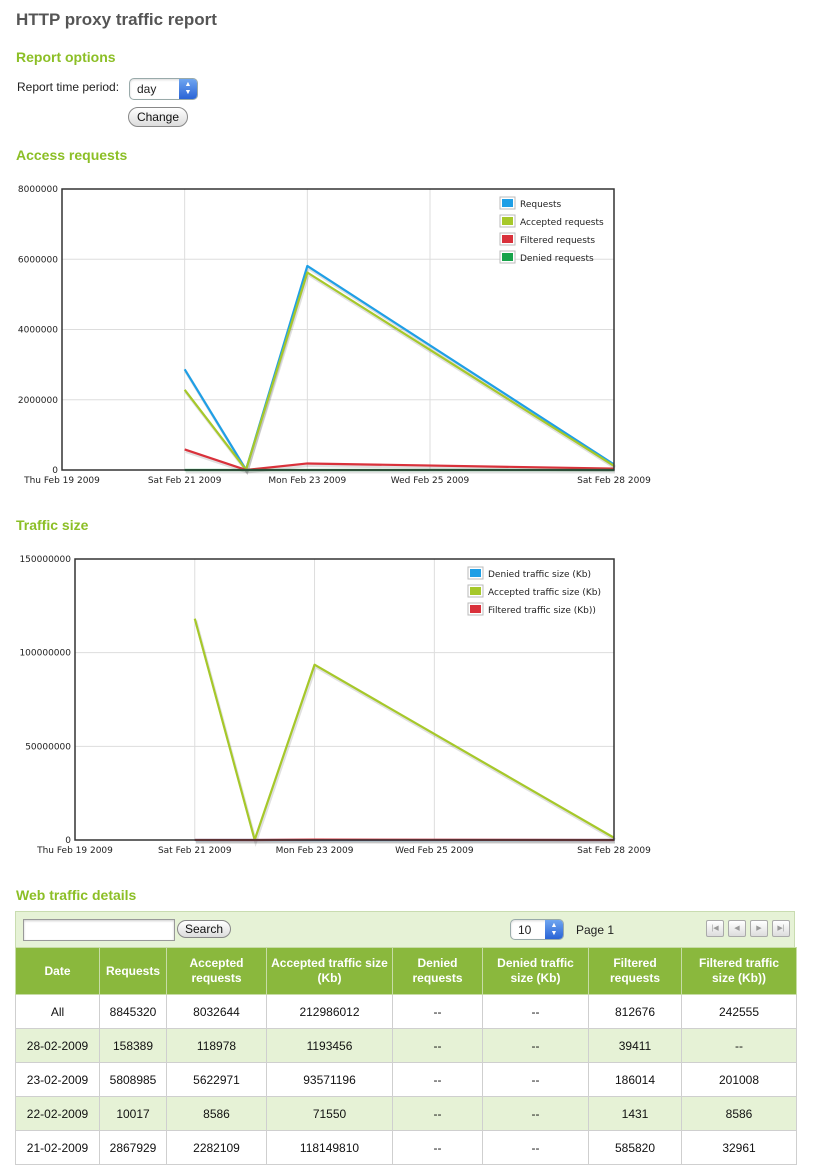 This screenshot has width=818, height=1166. What do you see at coordinates (759, 928) in the screenshot?
I see `next-page-icon: ▶` at bounding box center [759, 928].